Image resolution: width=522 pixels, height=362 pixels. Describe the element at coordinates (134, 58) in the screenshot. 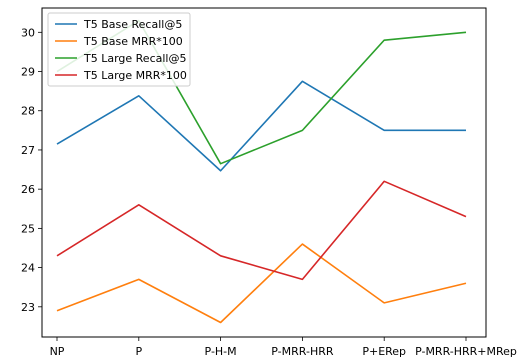

I see `legend-label-t5-large-recall-5: T5 Large Recall@5` at that location.